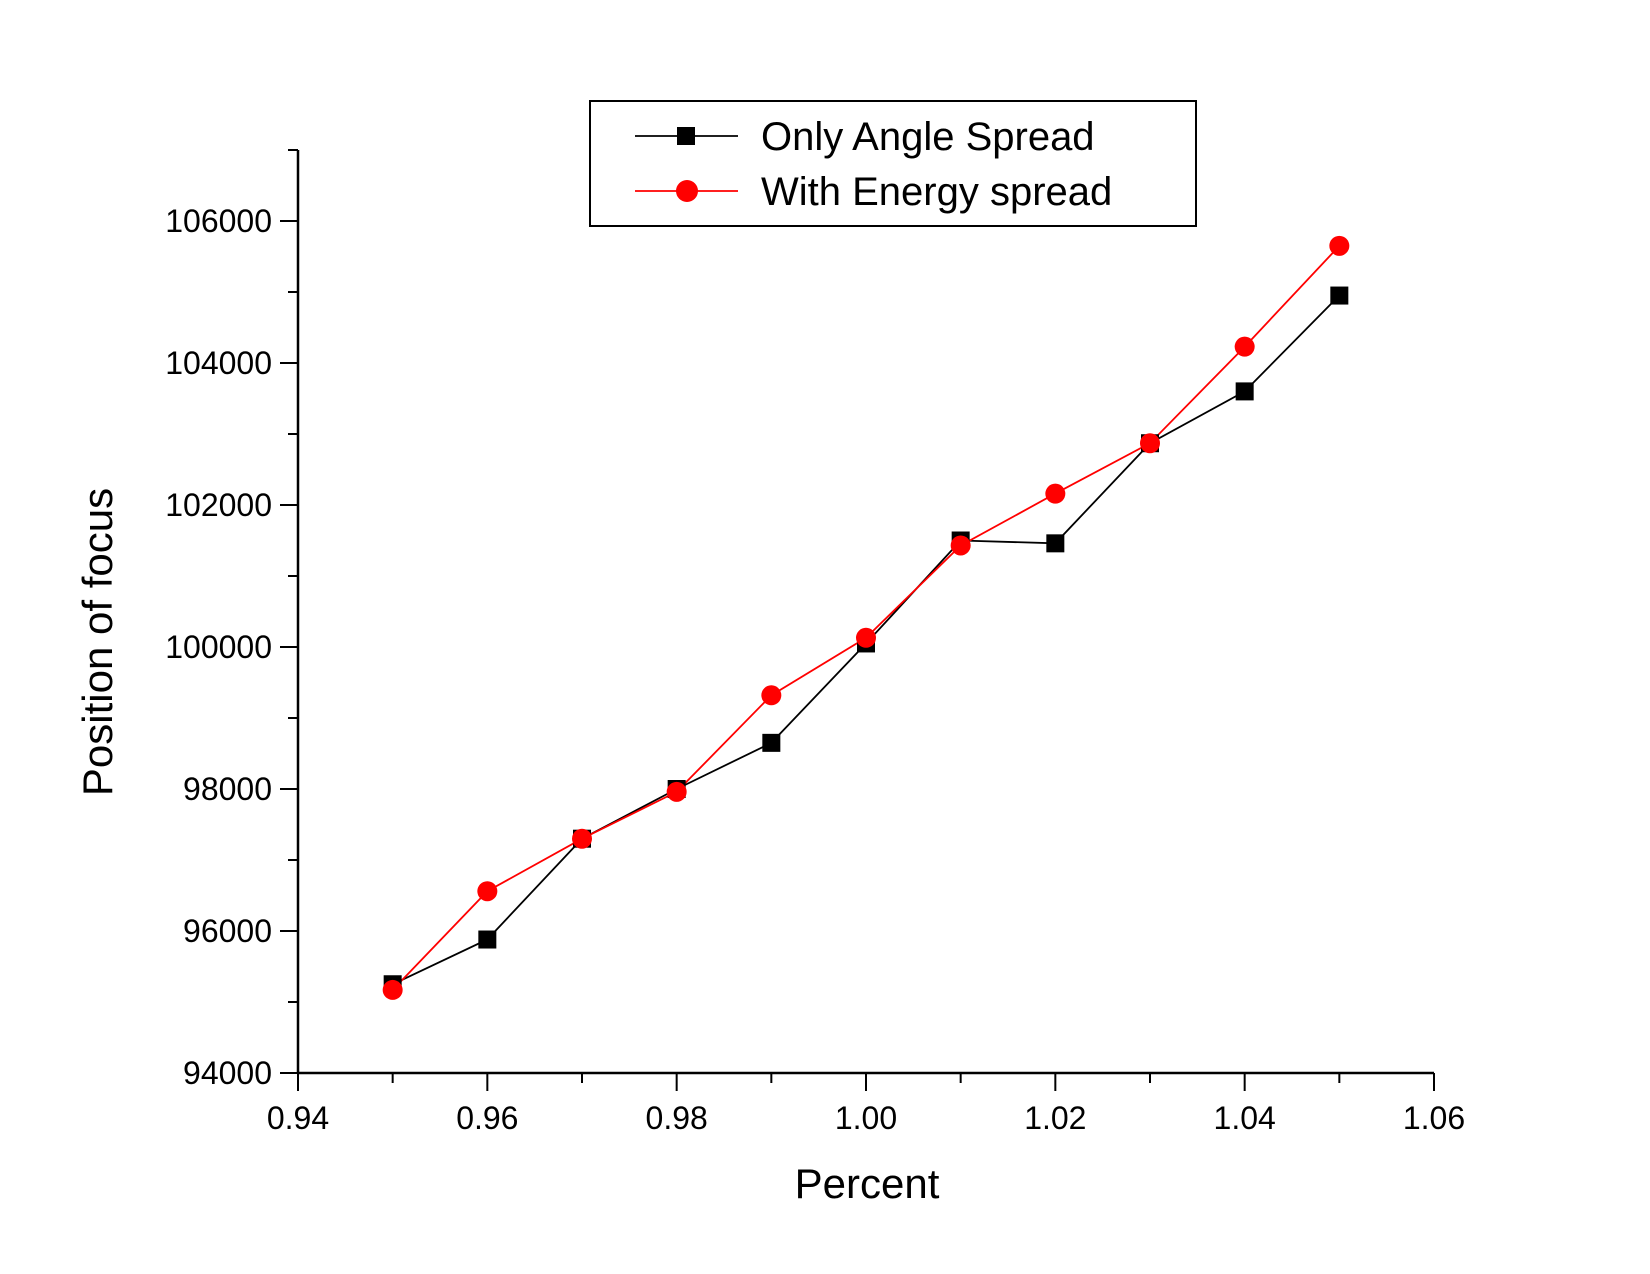  What do you see at coordinates (928, 137) in the screenshot?
I see `legend-label-only-angle-spread: Only Angle Spread` at bounding box center [928, 137].